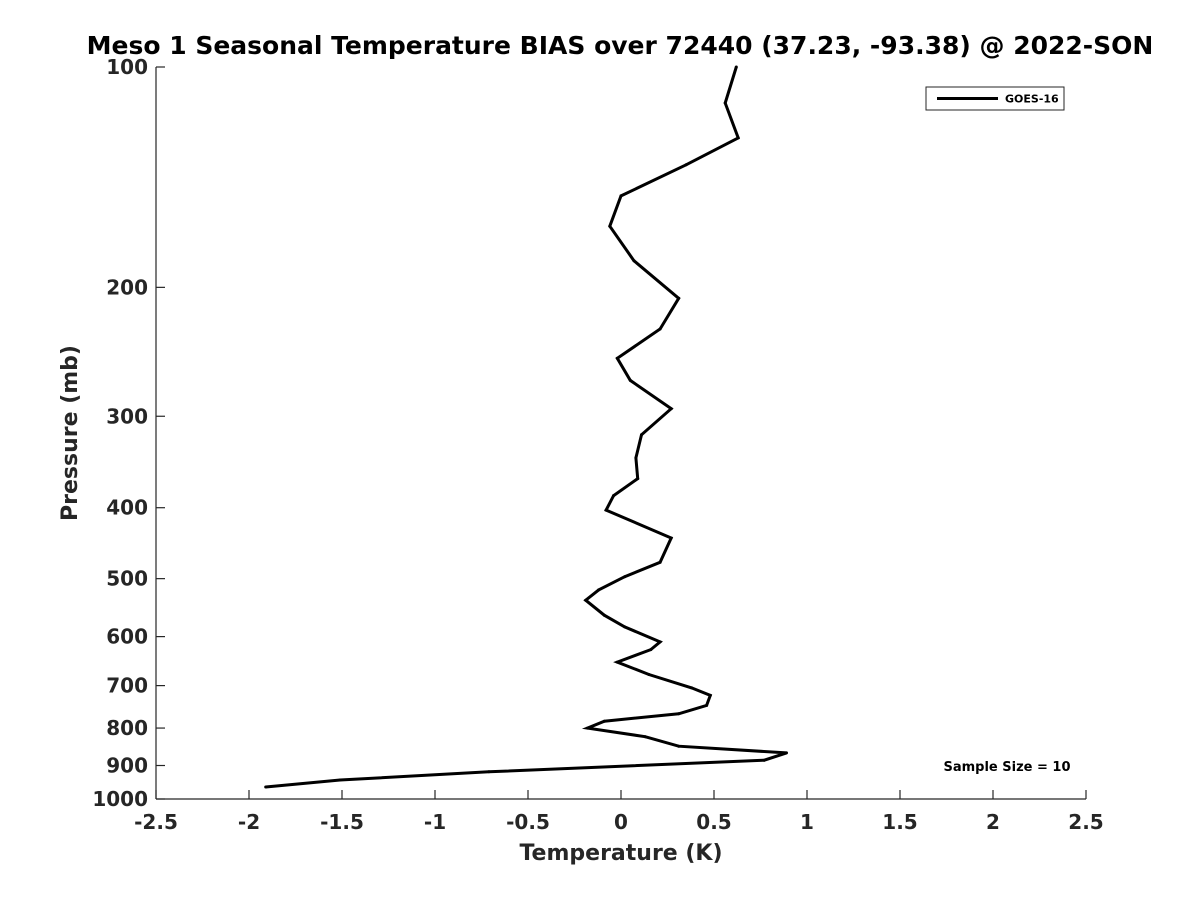  Describe the element at coordinates (1006, 767) in the screenshot. I see `sample-size-annotation: Sample Size = 10` at that location.